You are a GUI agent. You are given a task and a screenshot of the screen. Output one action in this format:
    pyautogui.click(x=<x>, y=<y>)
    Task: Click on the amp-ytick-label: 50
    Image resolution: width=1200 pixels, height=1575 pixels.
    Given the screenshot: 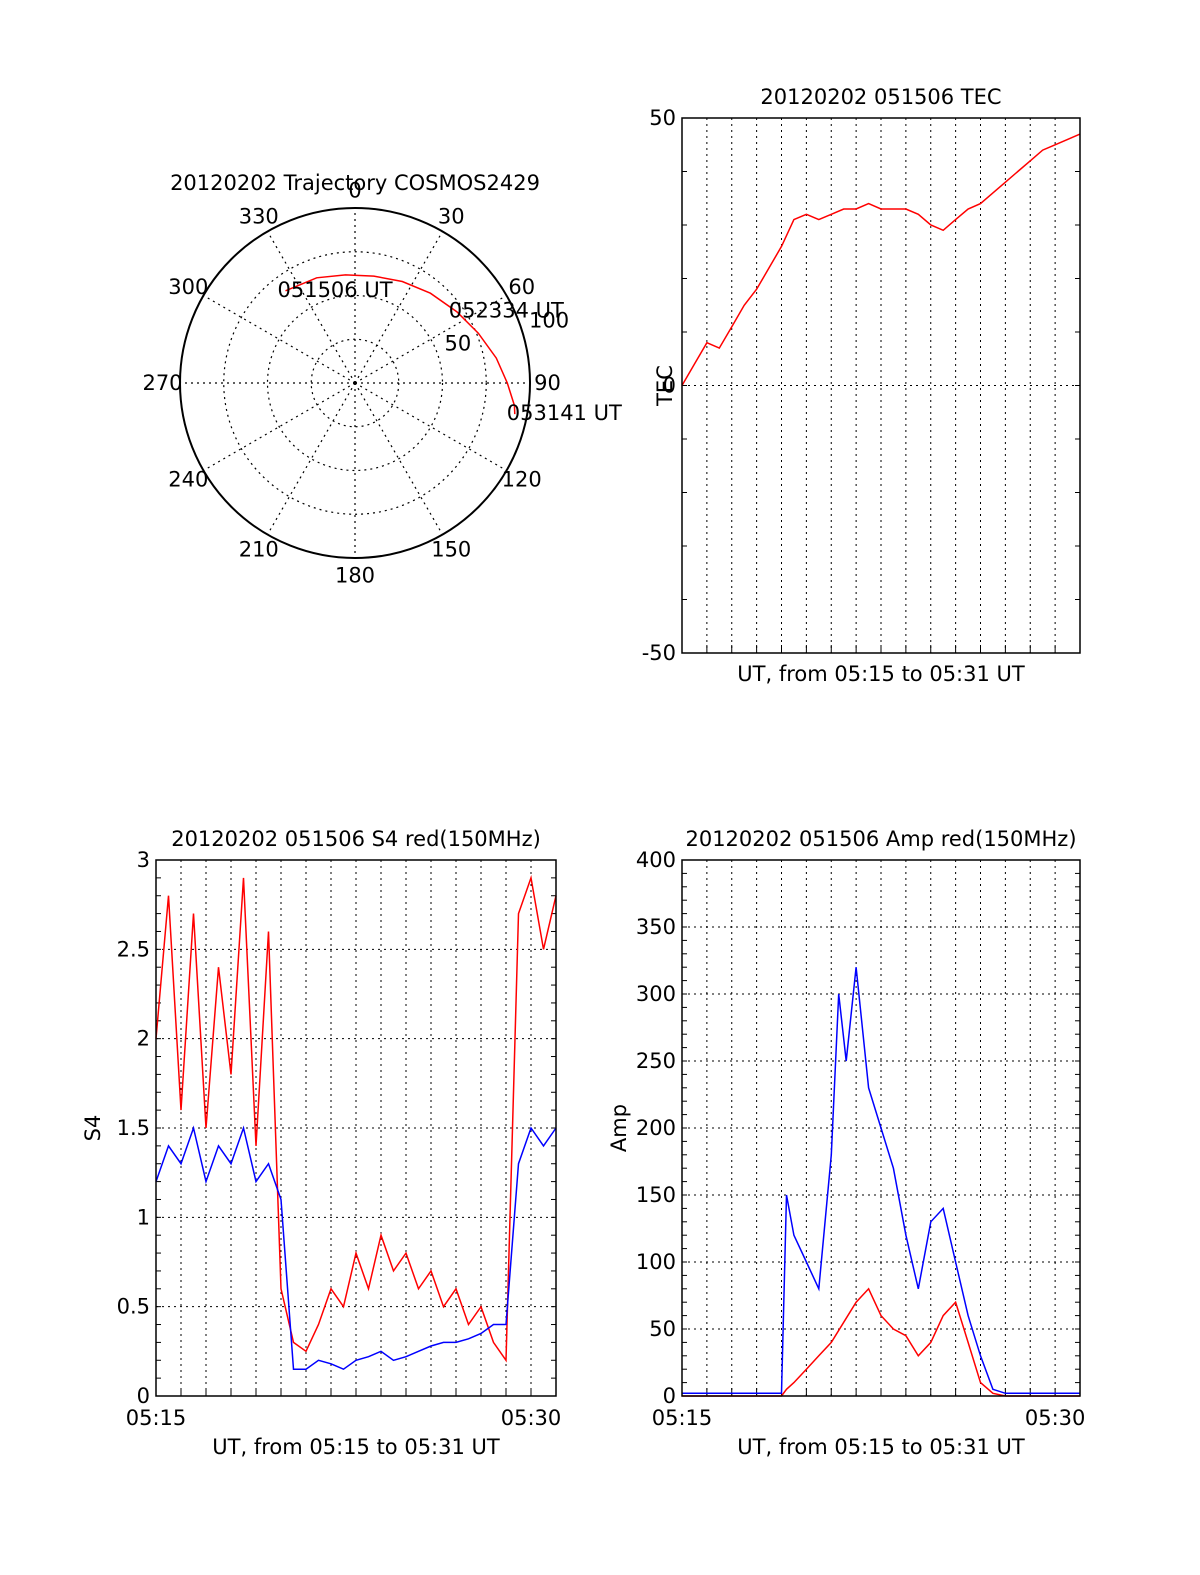 What is the action you would take?
    pyautogui.click(x=662, y=1329)
    